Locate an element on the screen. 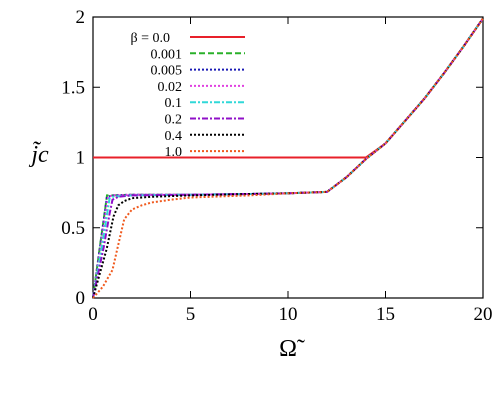 Image resolution: width=498 pixels, height=403 pixels. legend-label-1: 0.001 is located at coordinates (167, 54).